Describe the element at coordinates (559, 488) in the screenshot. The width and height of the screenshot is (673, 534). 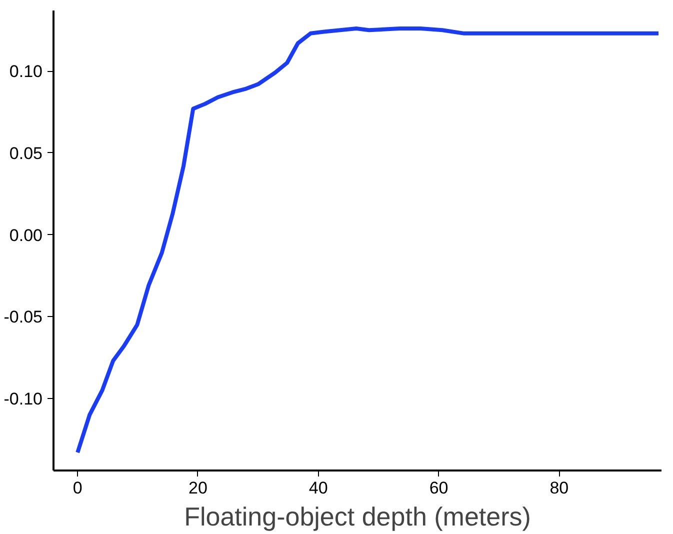
I see `x-tick-label: 80` at that location.